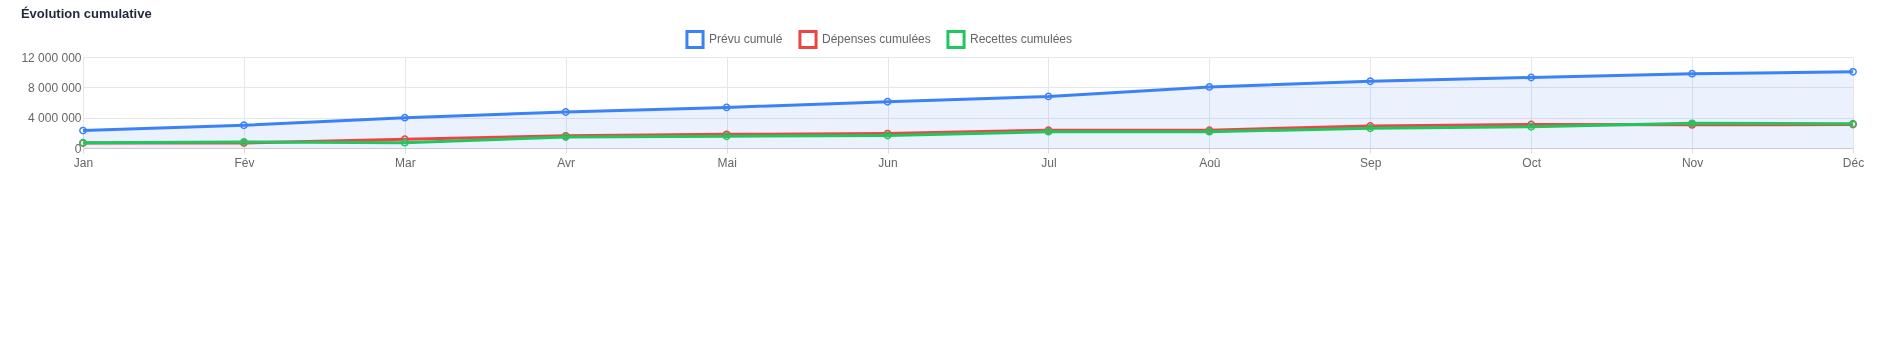 Image resolution: width=1897 pixels, height=345 pixels. Describe the element at coordinates (1692, 162) in the screenshot. I see `x-tick-label: Nov` at that location.